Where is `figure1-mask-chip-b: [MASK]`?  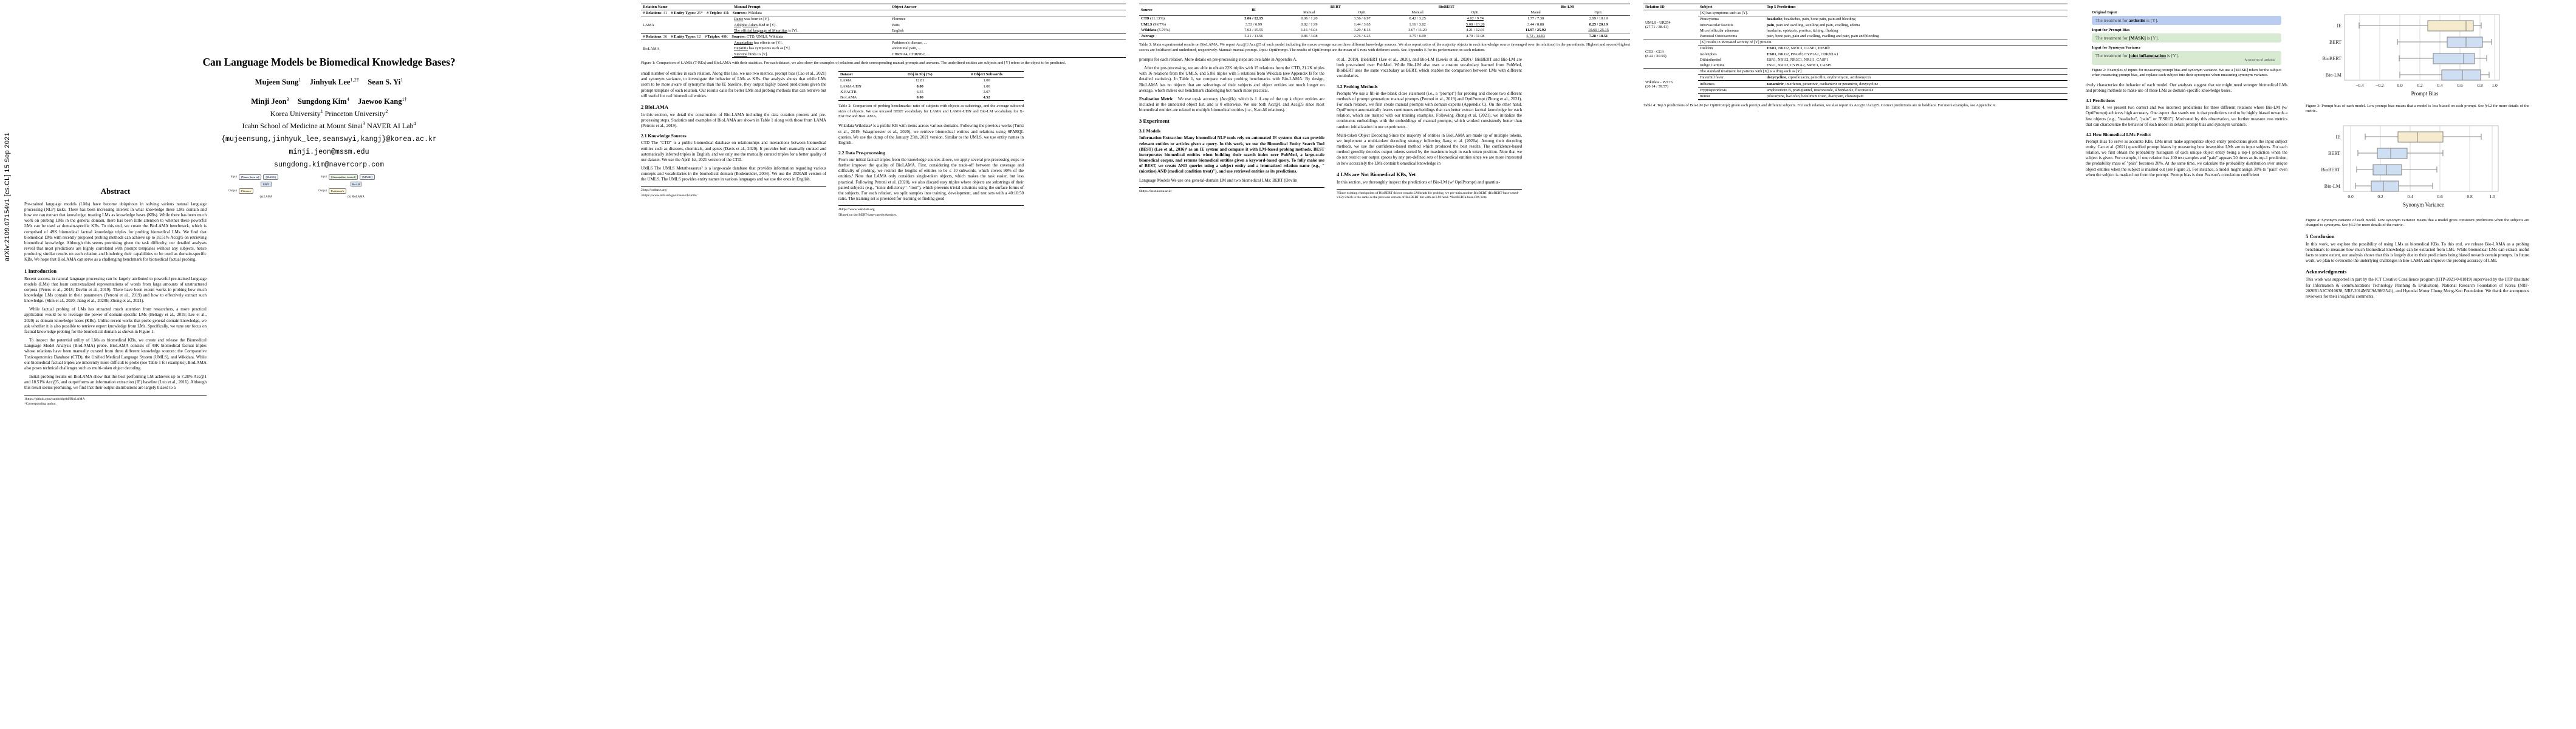 figure1-mask-chip-b: [MASK] is located at coordinates (367, 177).